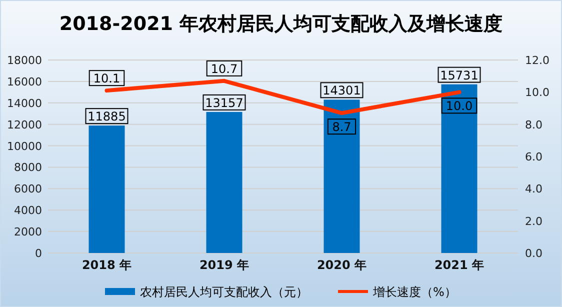  I want to click on y2-tick-label: 0.0, so click(533, 253).